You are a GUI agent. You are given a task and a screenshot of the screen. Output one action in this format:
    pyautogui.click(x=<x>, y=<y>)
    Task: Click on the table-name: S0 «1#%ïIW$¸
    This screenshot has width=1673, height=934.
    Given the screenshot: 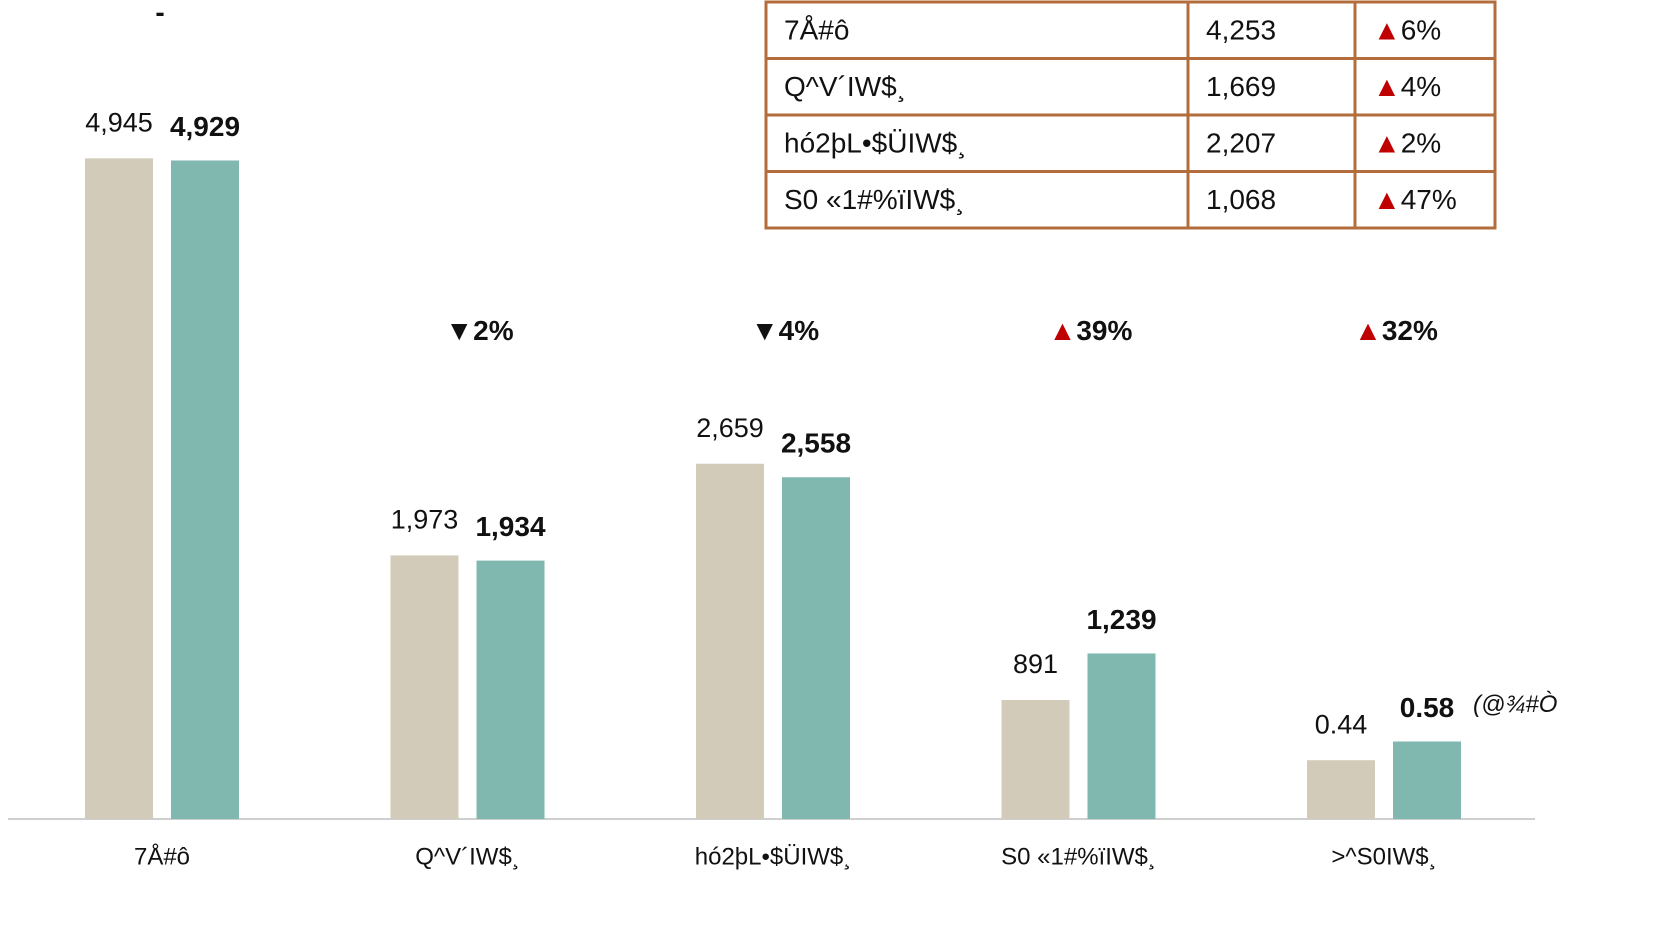 What is the action you would take?
    pyautogui.click(x=874, y=200)
    